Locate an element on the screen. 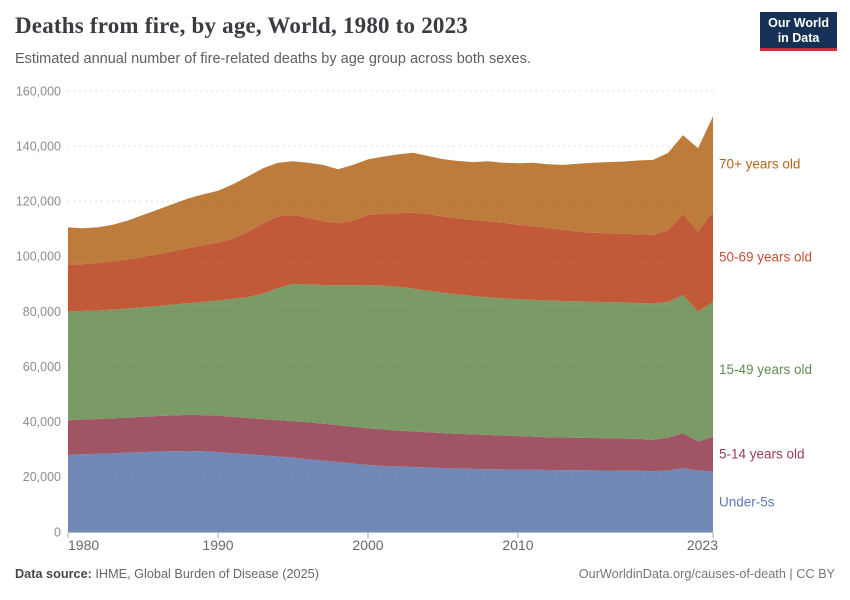 This screenshot has height=600, width=850. y-tick-label-20000: 20,000 is located at coordinates (42, 477).